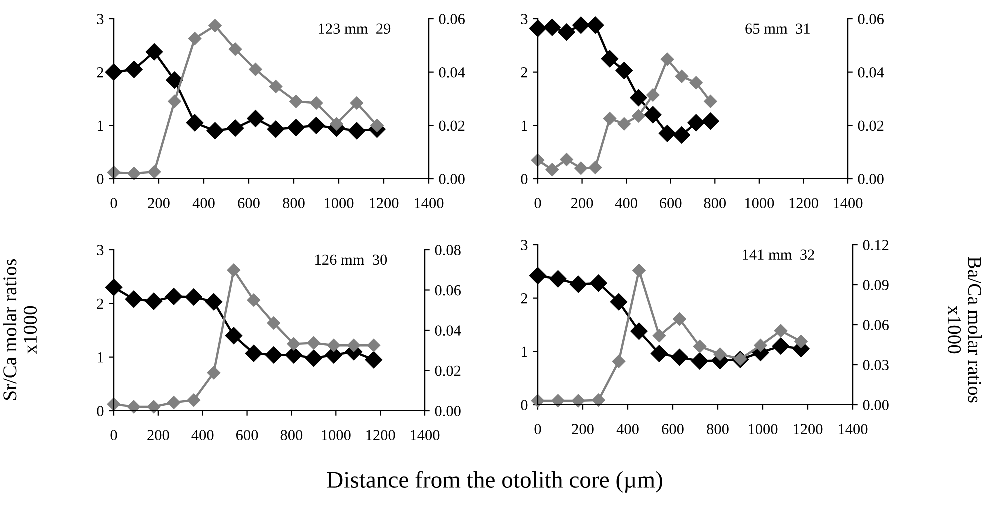 This screenshot has width=990, height=518. What do you see at coordinates (778, 29) in the screenshot?
I see `annotation: 65 mm 31` at bounding box center [778, 29].